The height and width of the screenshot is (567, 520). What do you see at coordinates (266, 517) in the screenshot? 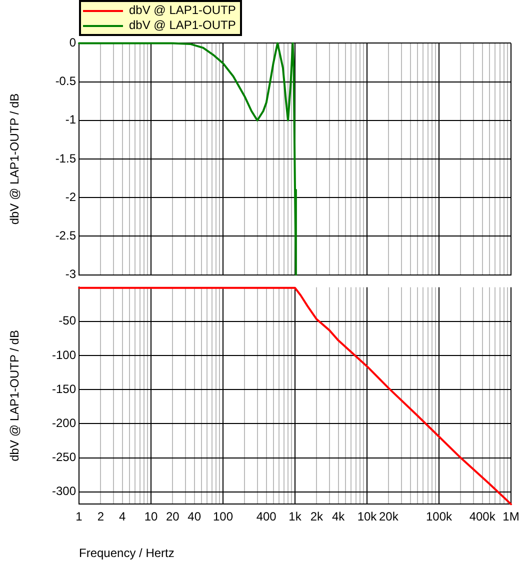
I see `x-tick-label: 400` at bounding box center [266, 517].